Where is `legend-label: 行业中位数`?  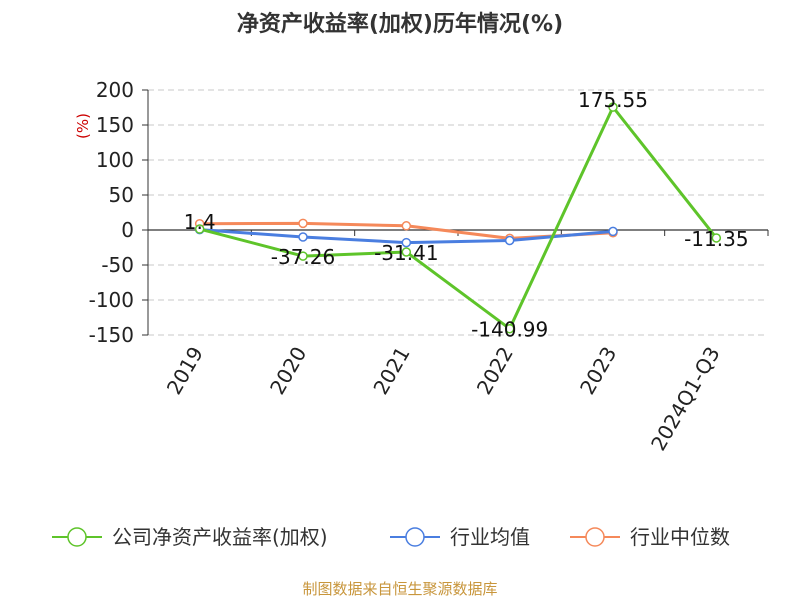
legend-label: 行业中位数 is located at coordinates (680, 537).